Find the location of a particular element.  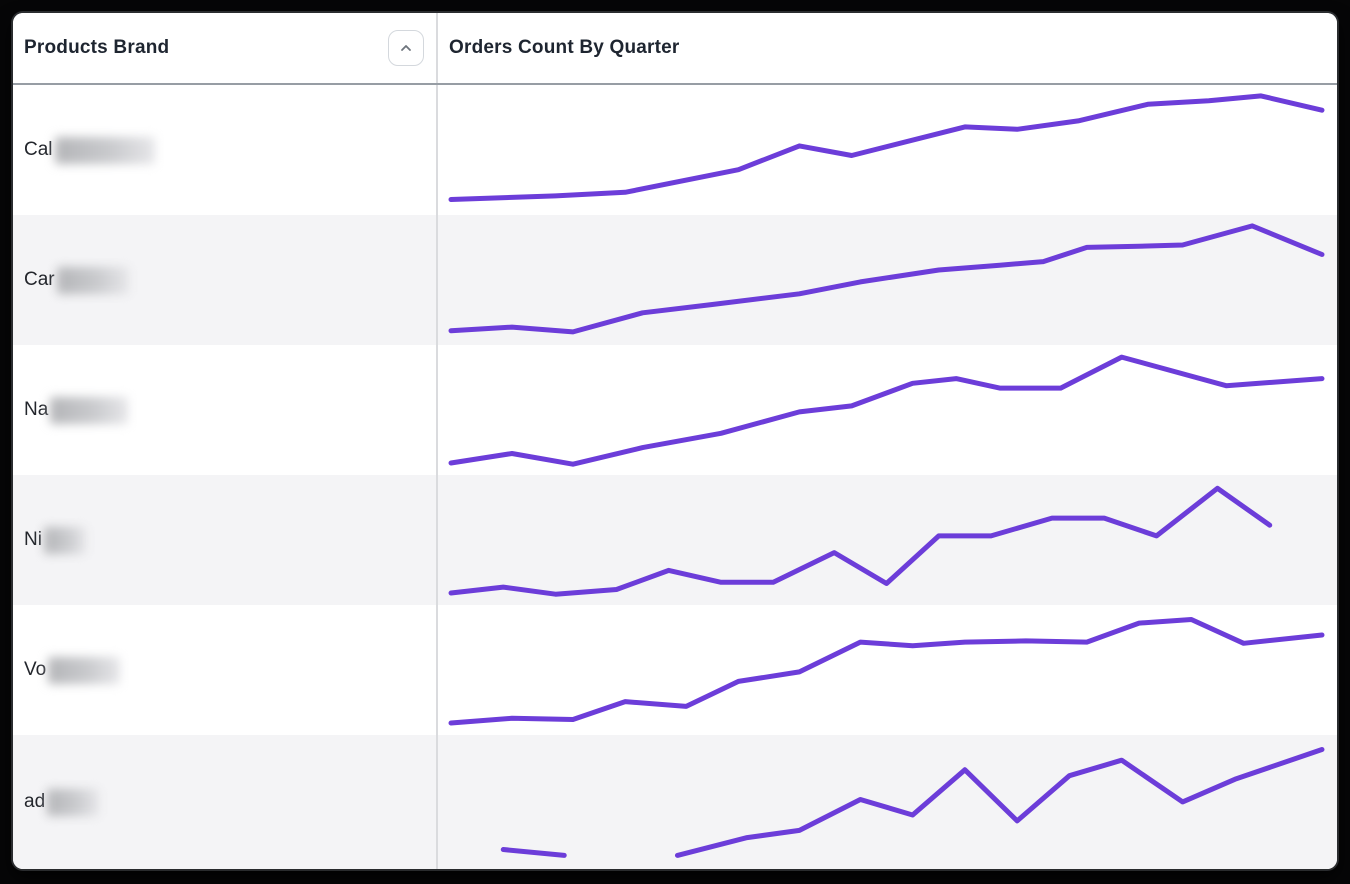

column-header-orders-count: Orders Count By Quarter is located at coordinates (887, 48).